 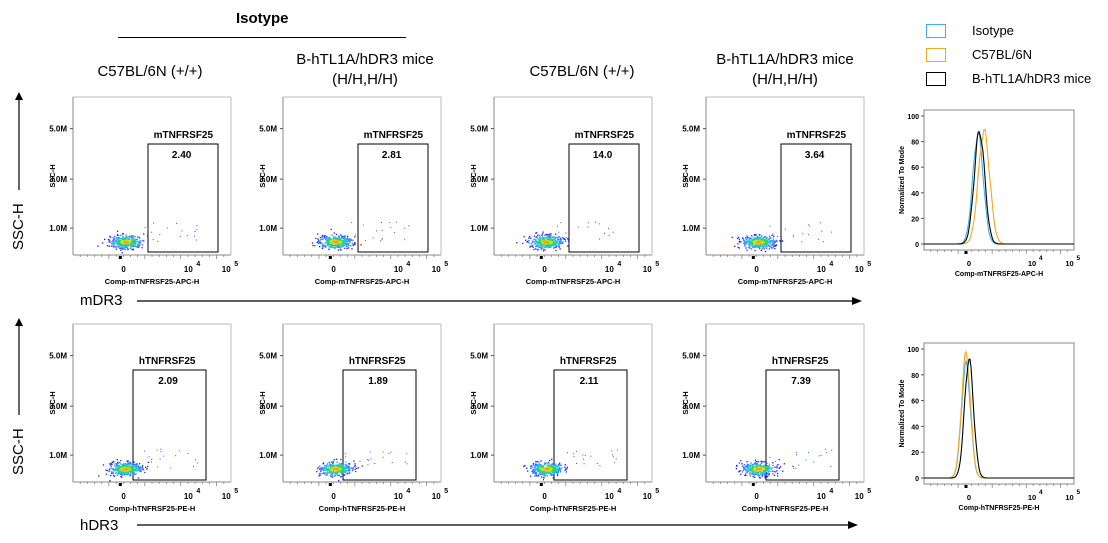 What do you see at coordinates (902, 180) in the screenshot?
I see `y-axis-title: Normalized To Mode` at bounding box center [902, 180].